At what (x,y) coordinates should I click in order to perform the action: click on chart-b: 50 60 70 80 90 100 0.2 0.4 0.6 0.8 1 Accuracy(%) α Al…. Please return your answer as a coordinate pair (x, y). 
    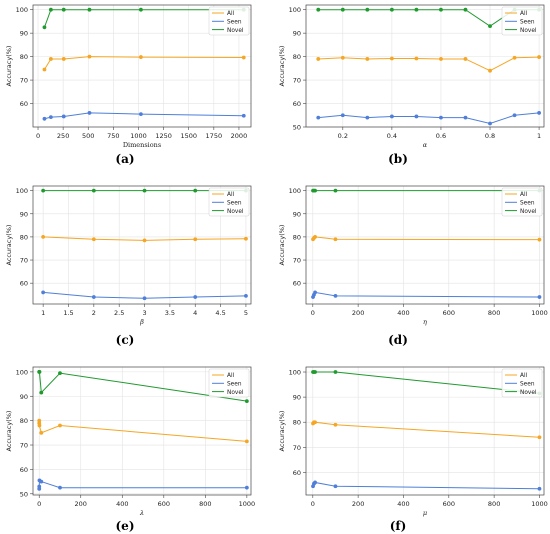
    Looking at the image, I should click on (411, 76).